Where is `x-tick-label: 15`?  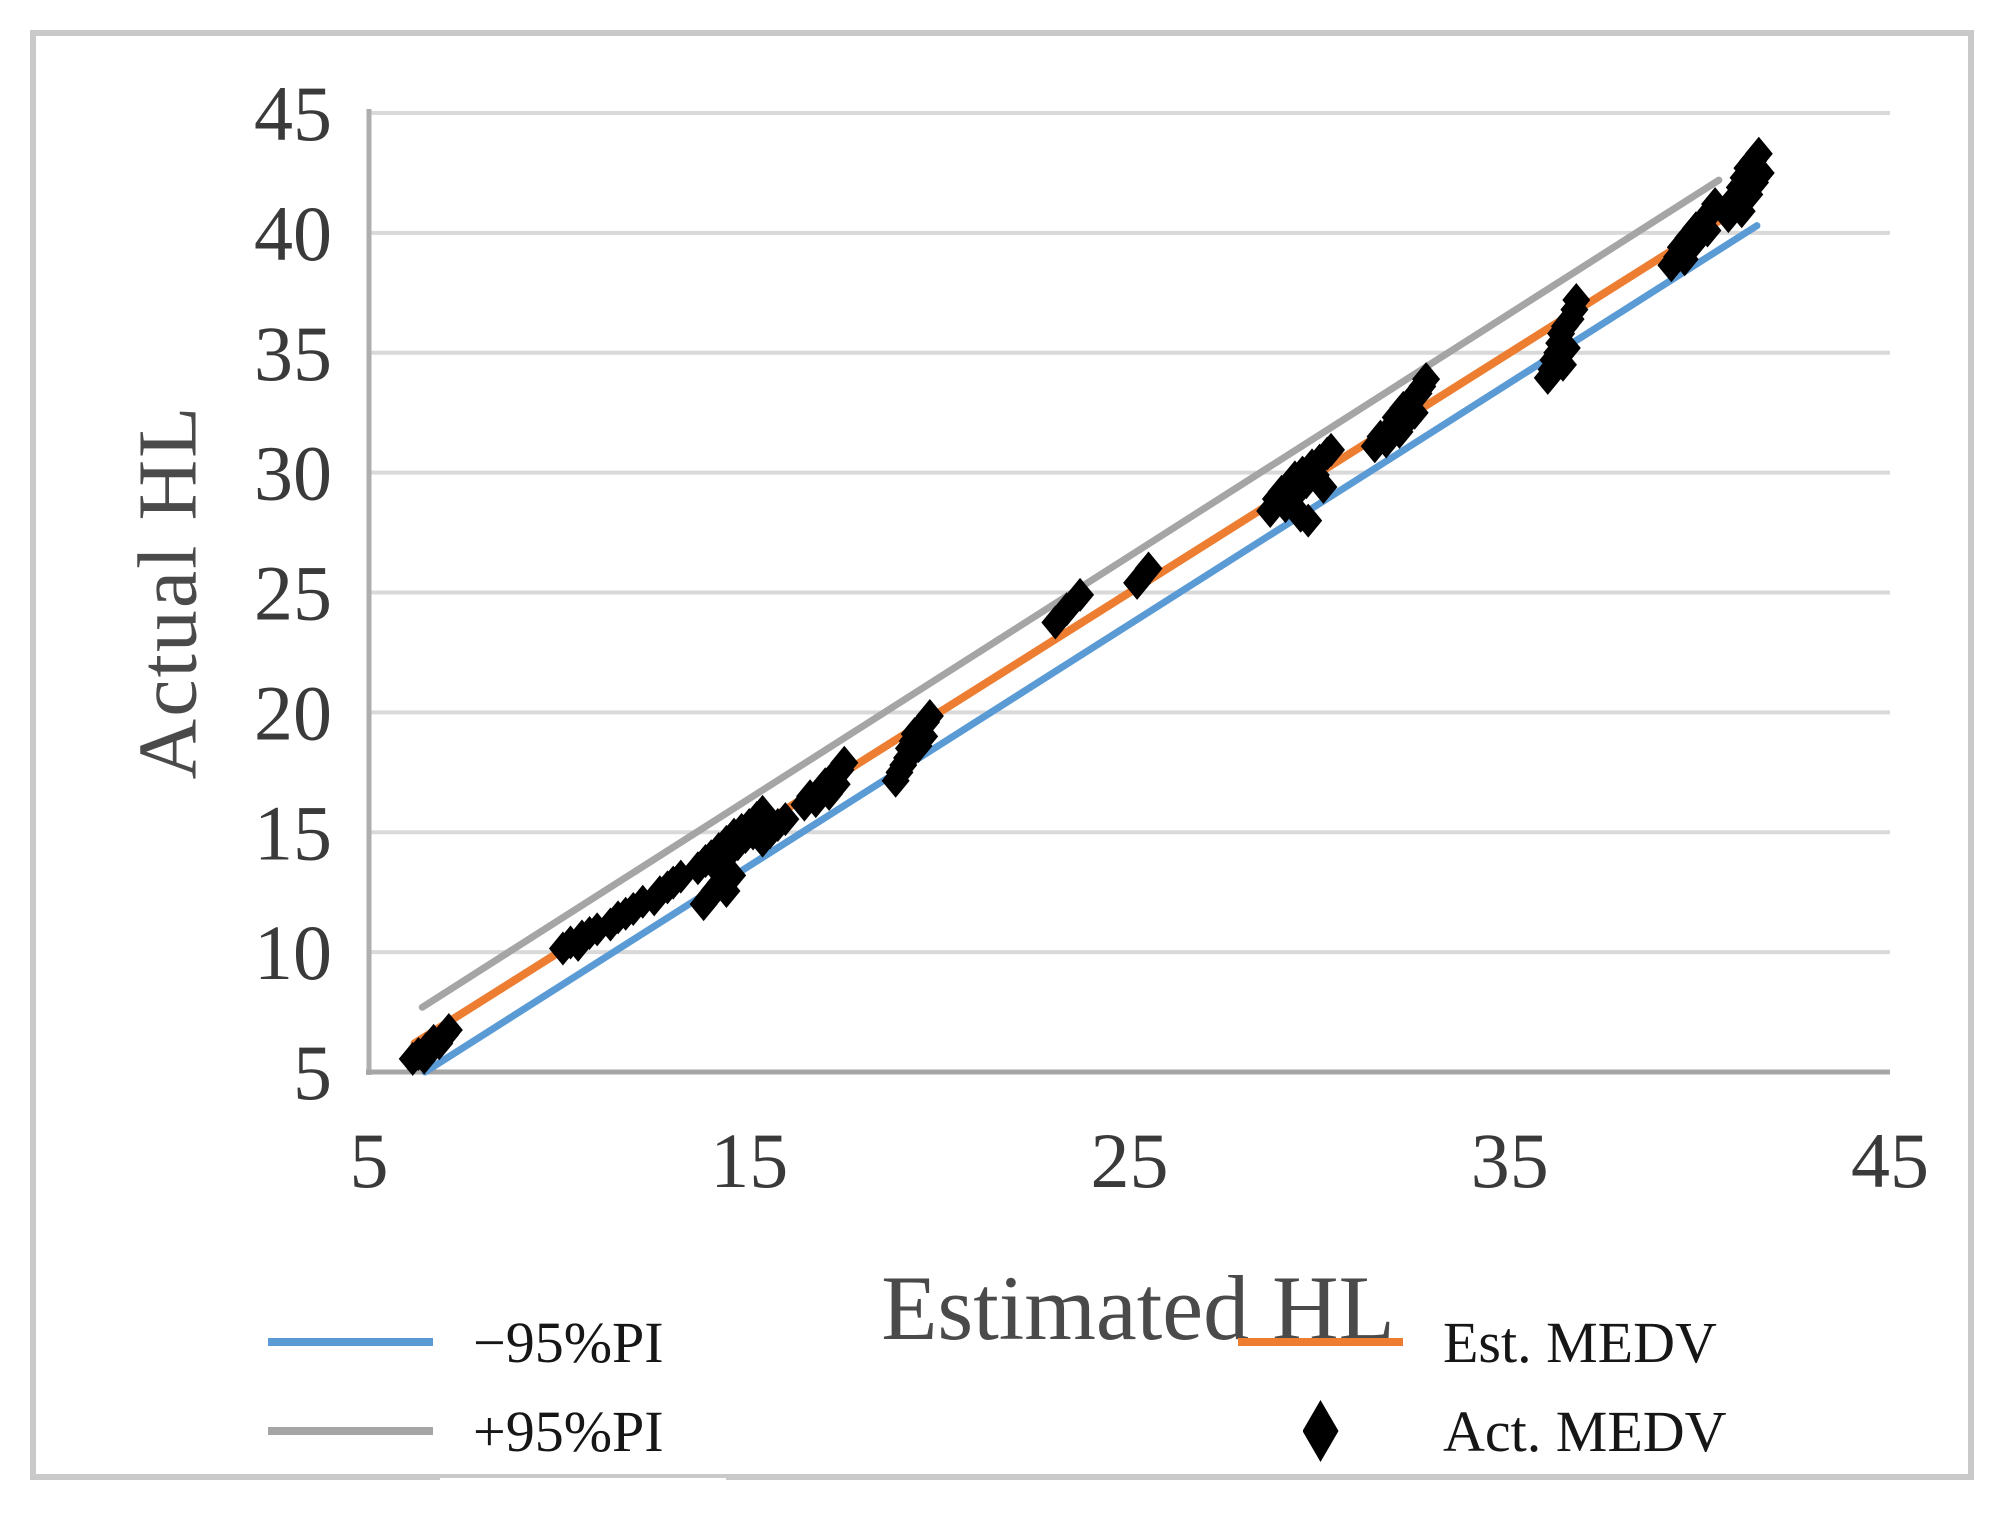 x-tick-label: 15 is located at coordinates (749, 1160).